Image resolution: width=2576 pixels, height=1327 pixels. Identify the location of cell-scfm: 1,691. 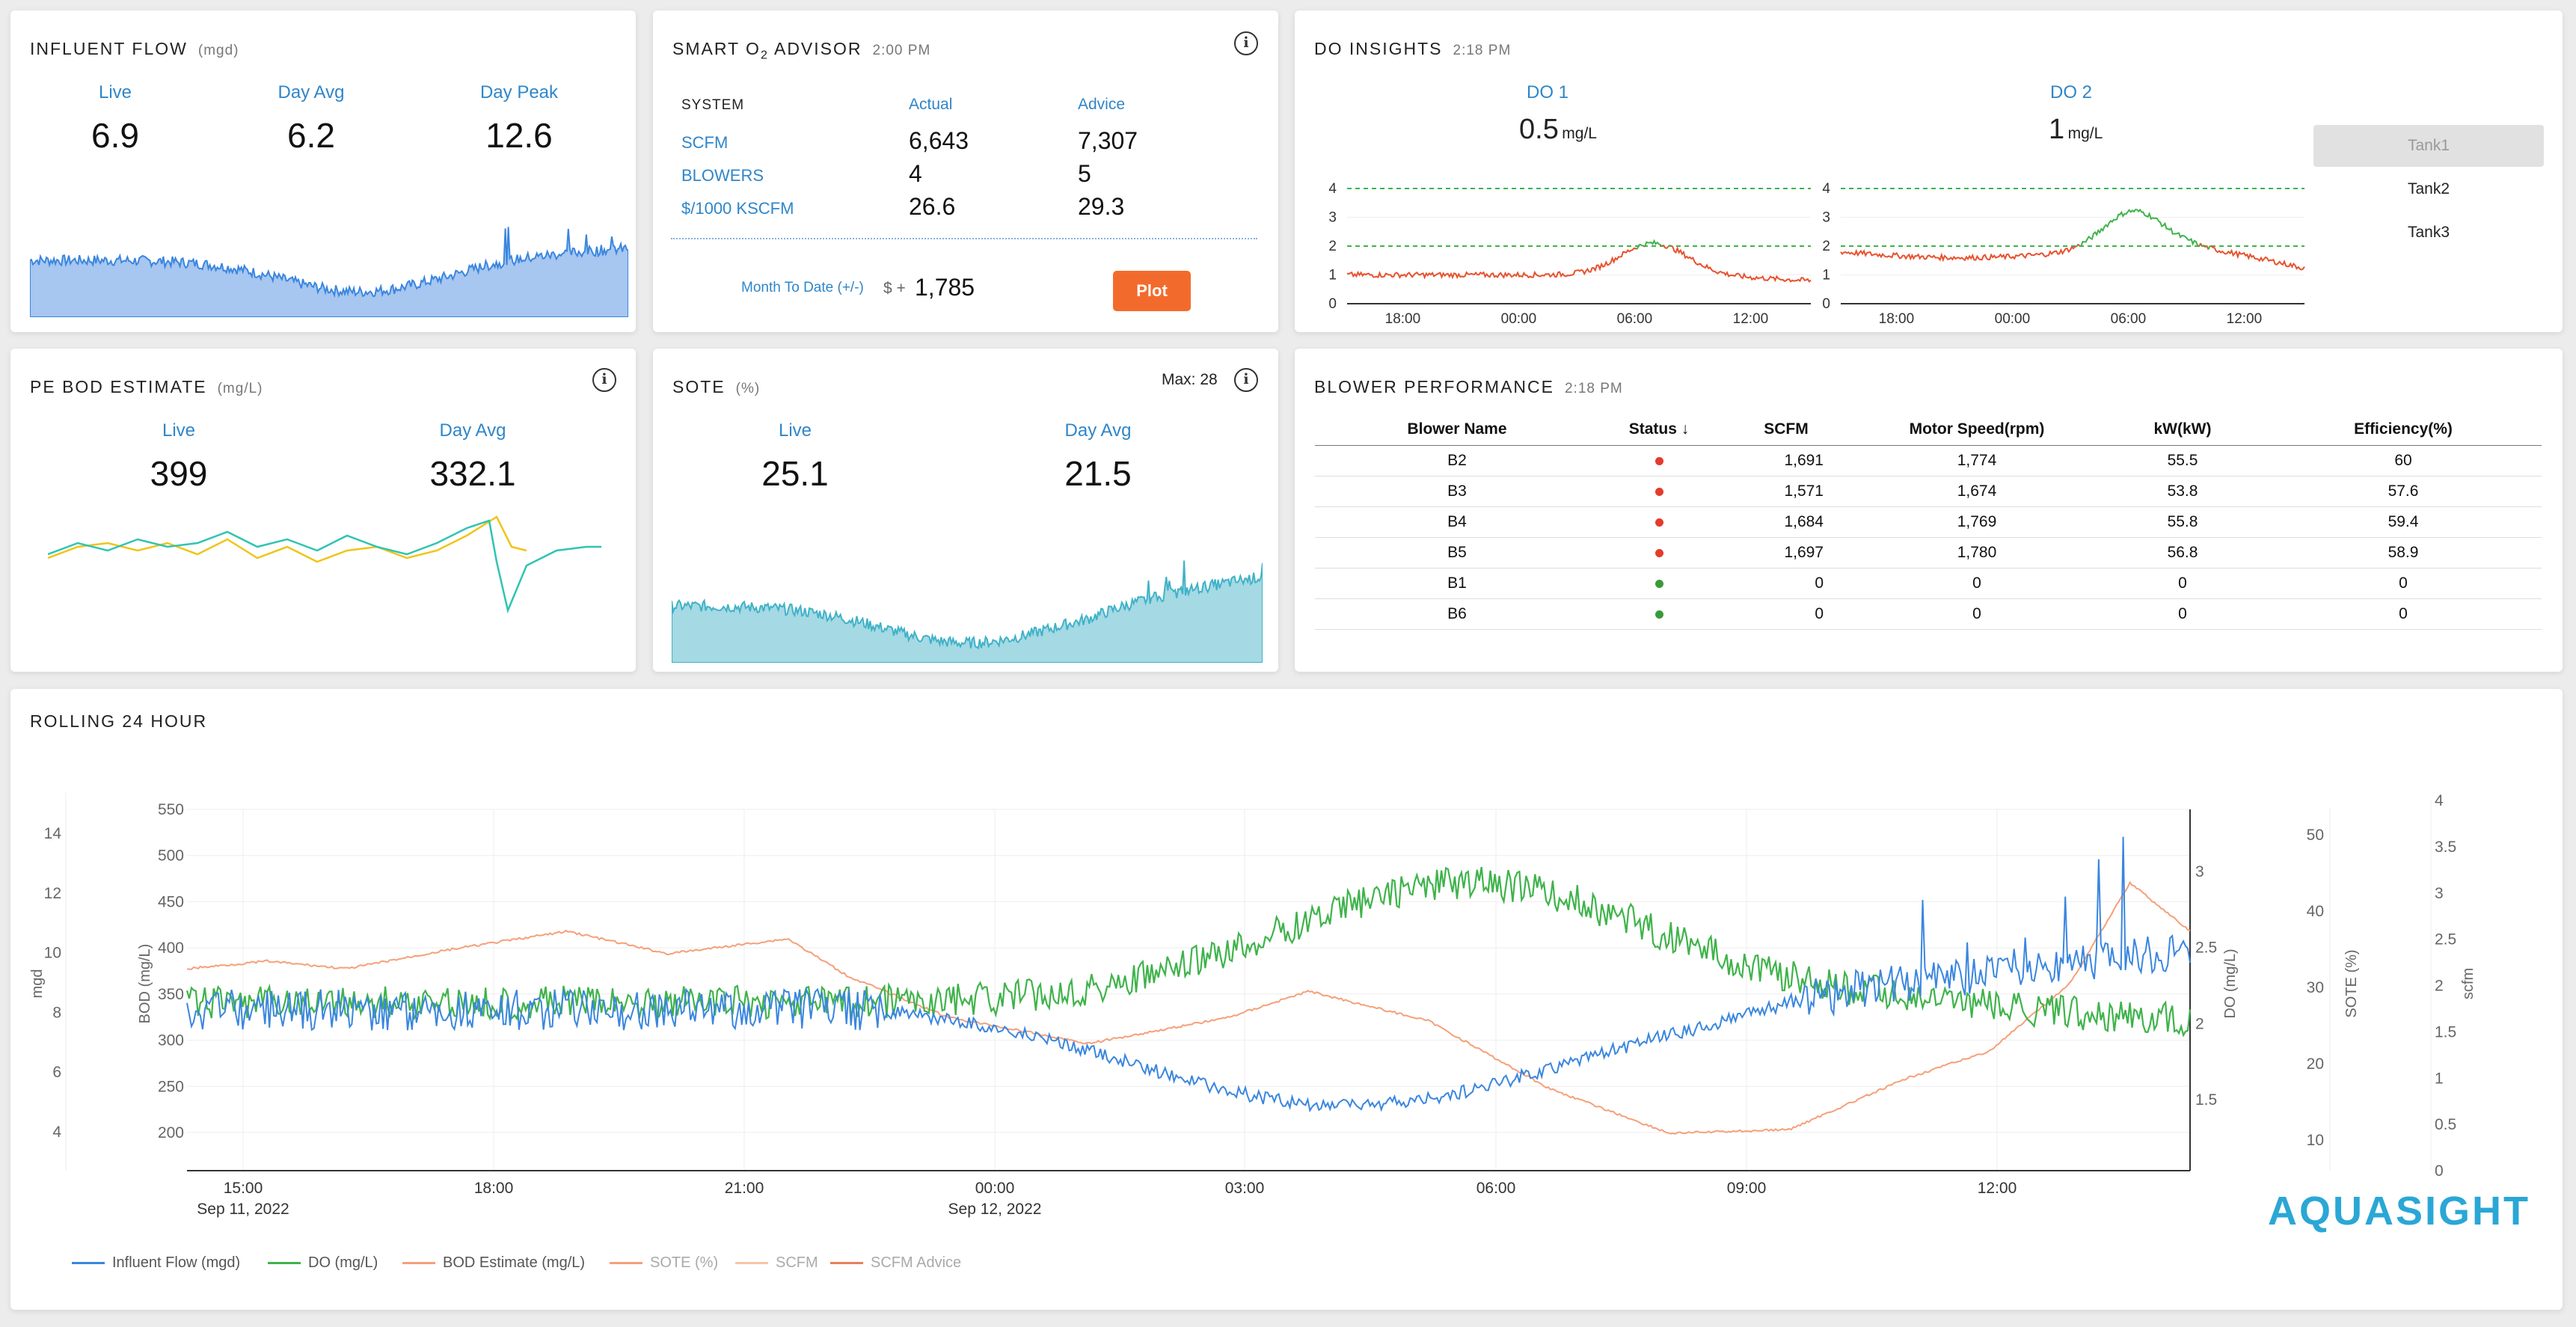
(1786, 460).